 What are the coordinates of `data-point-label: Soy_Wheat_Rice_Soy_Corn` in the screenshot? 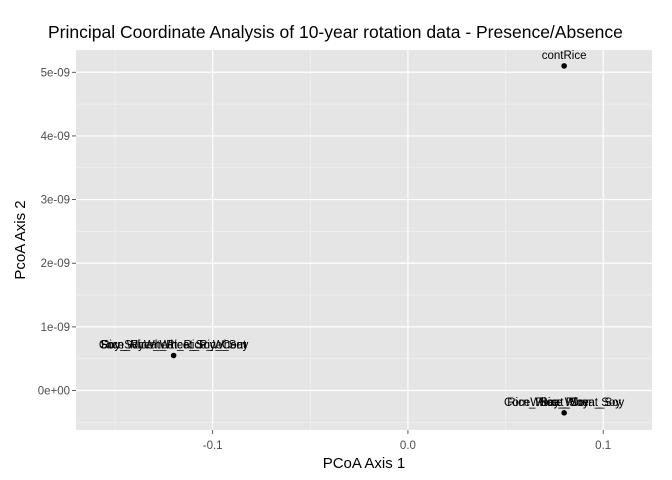 It's located at (173, 346).